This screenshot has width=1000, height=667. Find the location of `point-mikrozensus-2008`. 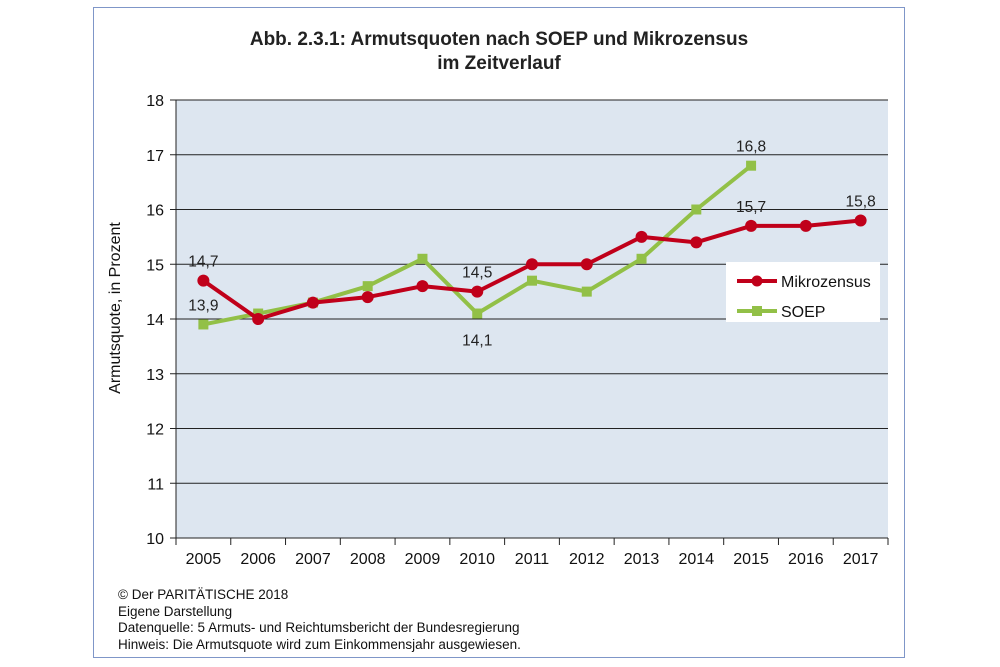

point-mikrozensus-2008 is located at coordinates (367, 297).